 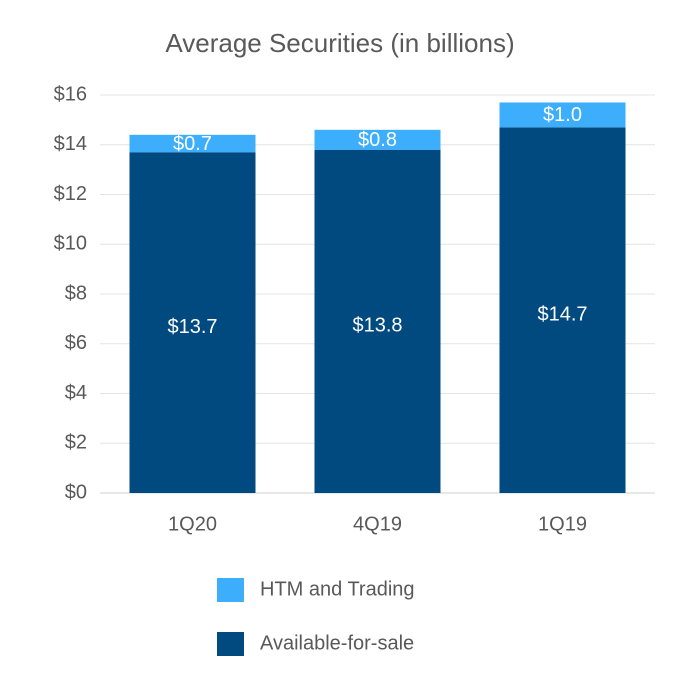 What do you see at coordinates (562, 524) in the screenshot?
I see `x-tick-label: 1Q19` at bounding box center [562, 524].